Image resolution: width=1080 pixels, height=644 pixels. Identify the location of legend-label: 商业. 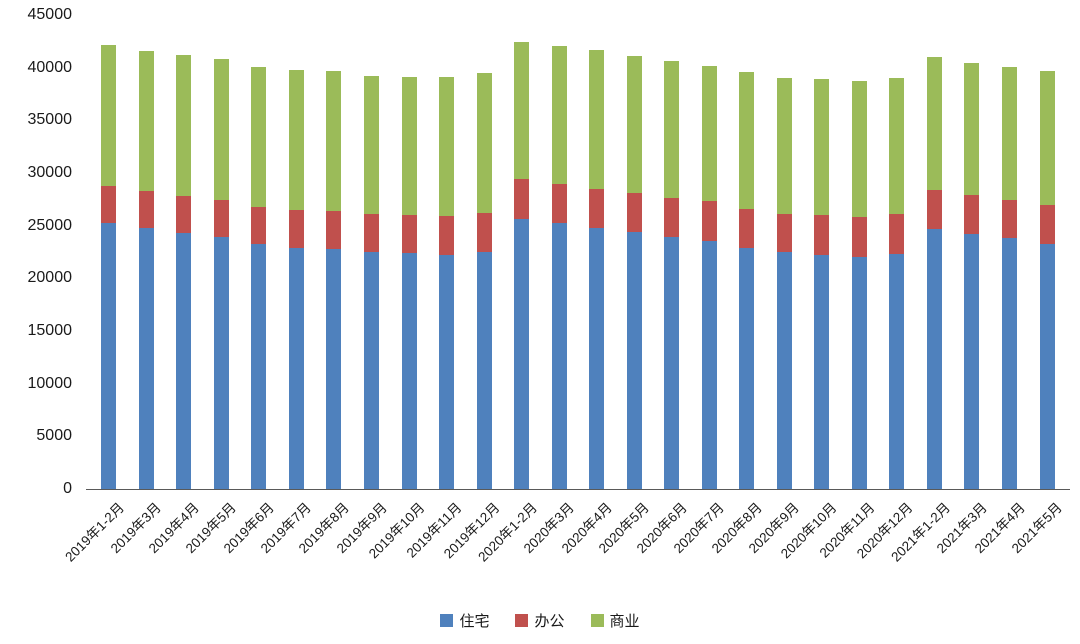
(624, 621).